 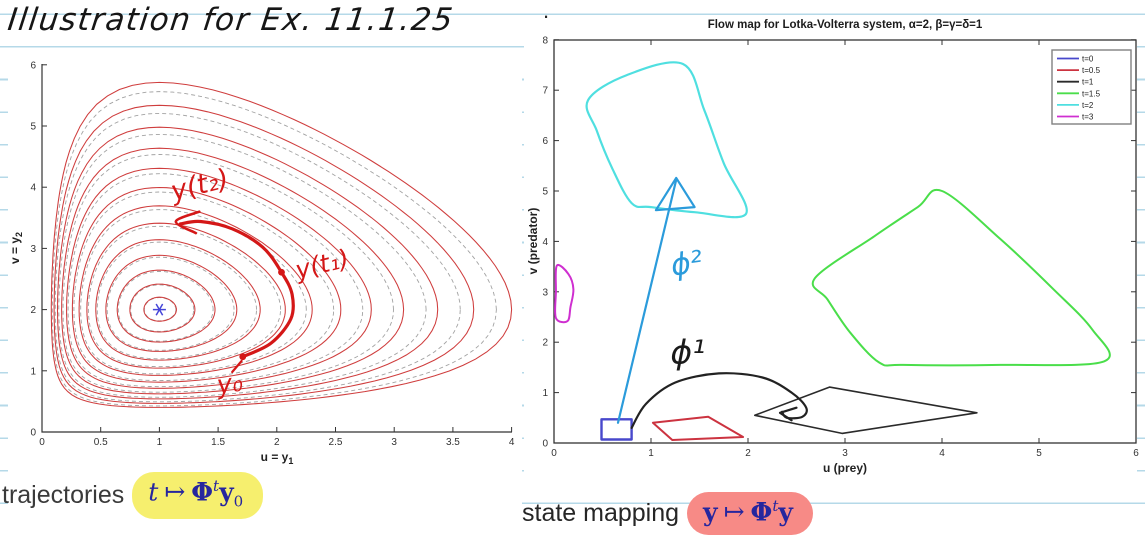 What do you see at coordinates (1091, 93) in the screenshot?
I see `legend-label: t=1.5` at bounding box center [1091, 93].